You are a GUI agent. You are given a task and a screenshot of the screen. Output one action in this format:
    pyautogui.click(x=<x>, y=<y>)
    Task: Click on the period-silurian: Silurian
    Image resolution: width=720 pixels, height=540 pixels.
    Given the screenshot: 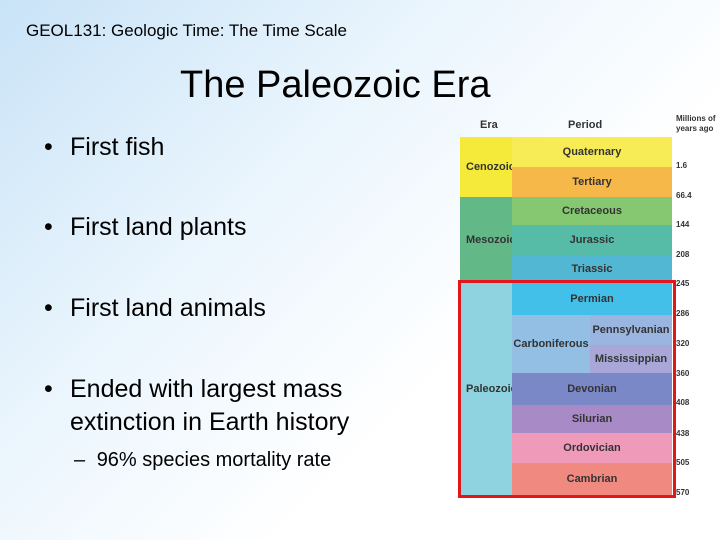 What is the action you would take?
    pyautogui.click(x=592, y=419)
    